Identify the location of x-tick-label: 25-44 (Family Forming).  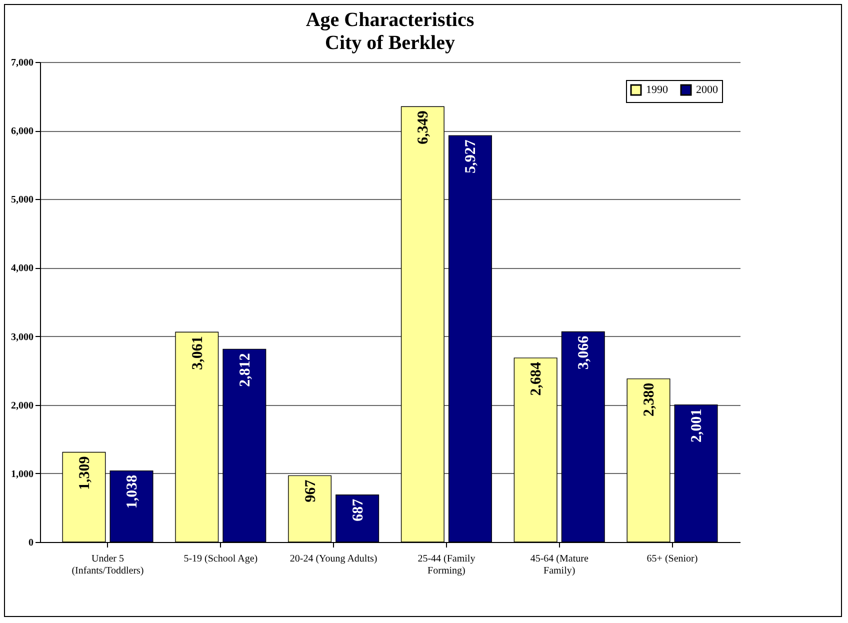
(447, 565).